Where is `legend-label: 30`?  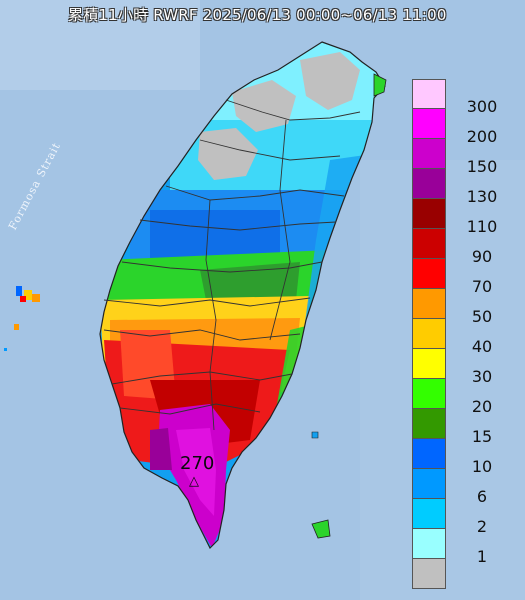
legend-label: 30 is located at coordinates (482, 376).